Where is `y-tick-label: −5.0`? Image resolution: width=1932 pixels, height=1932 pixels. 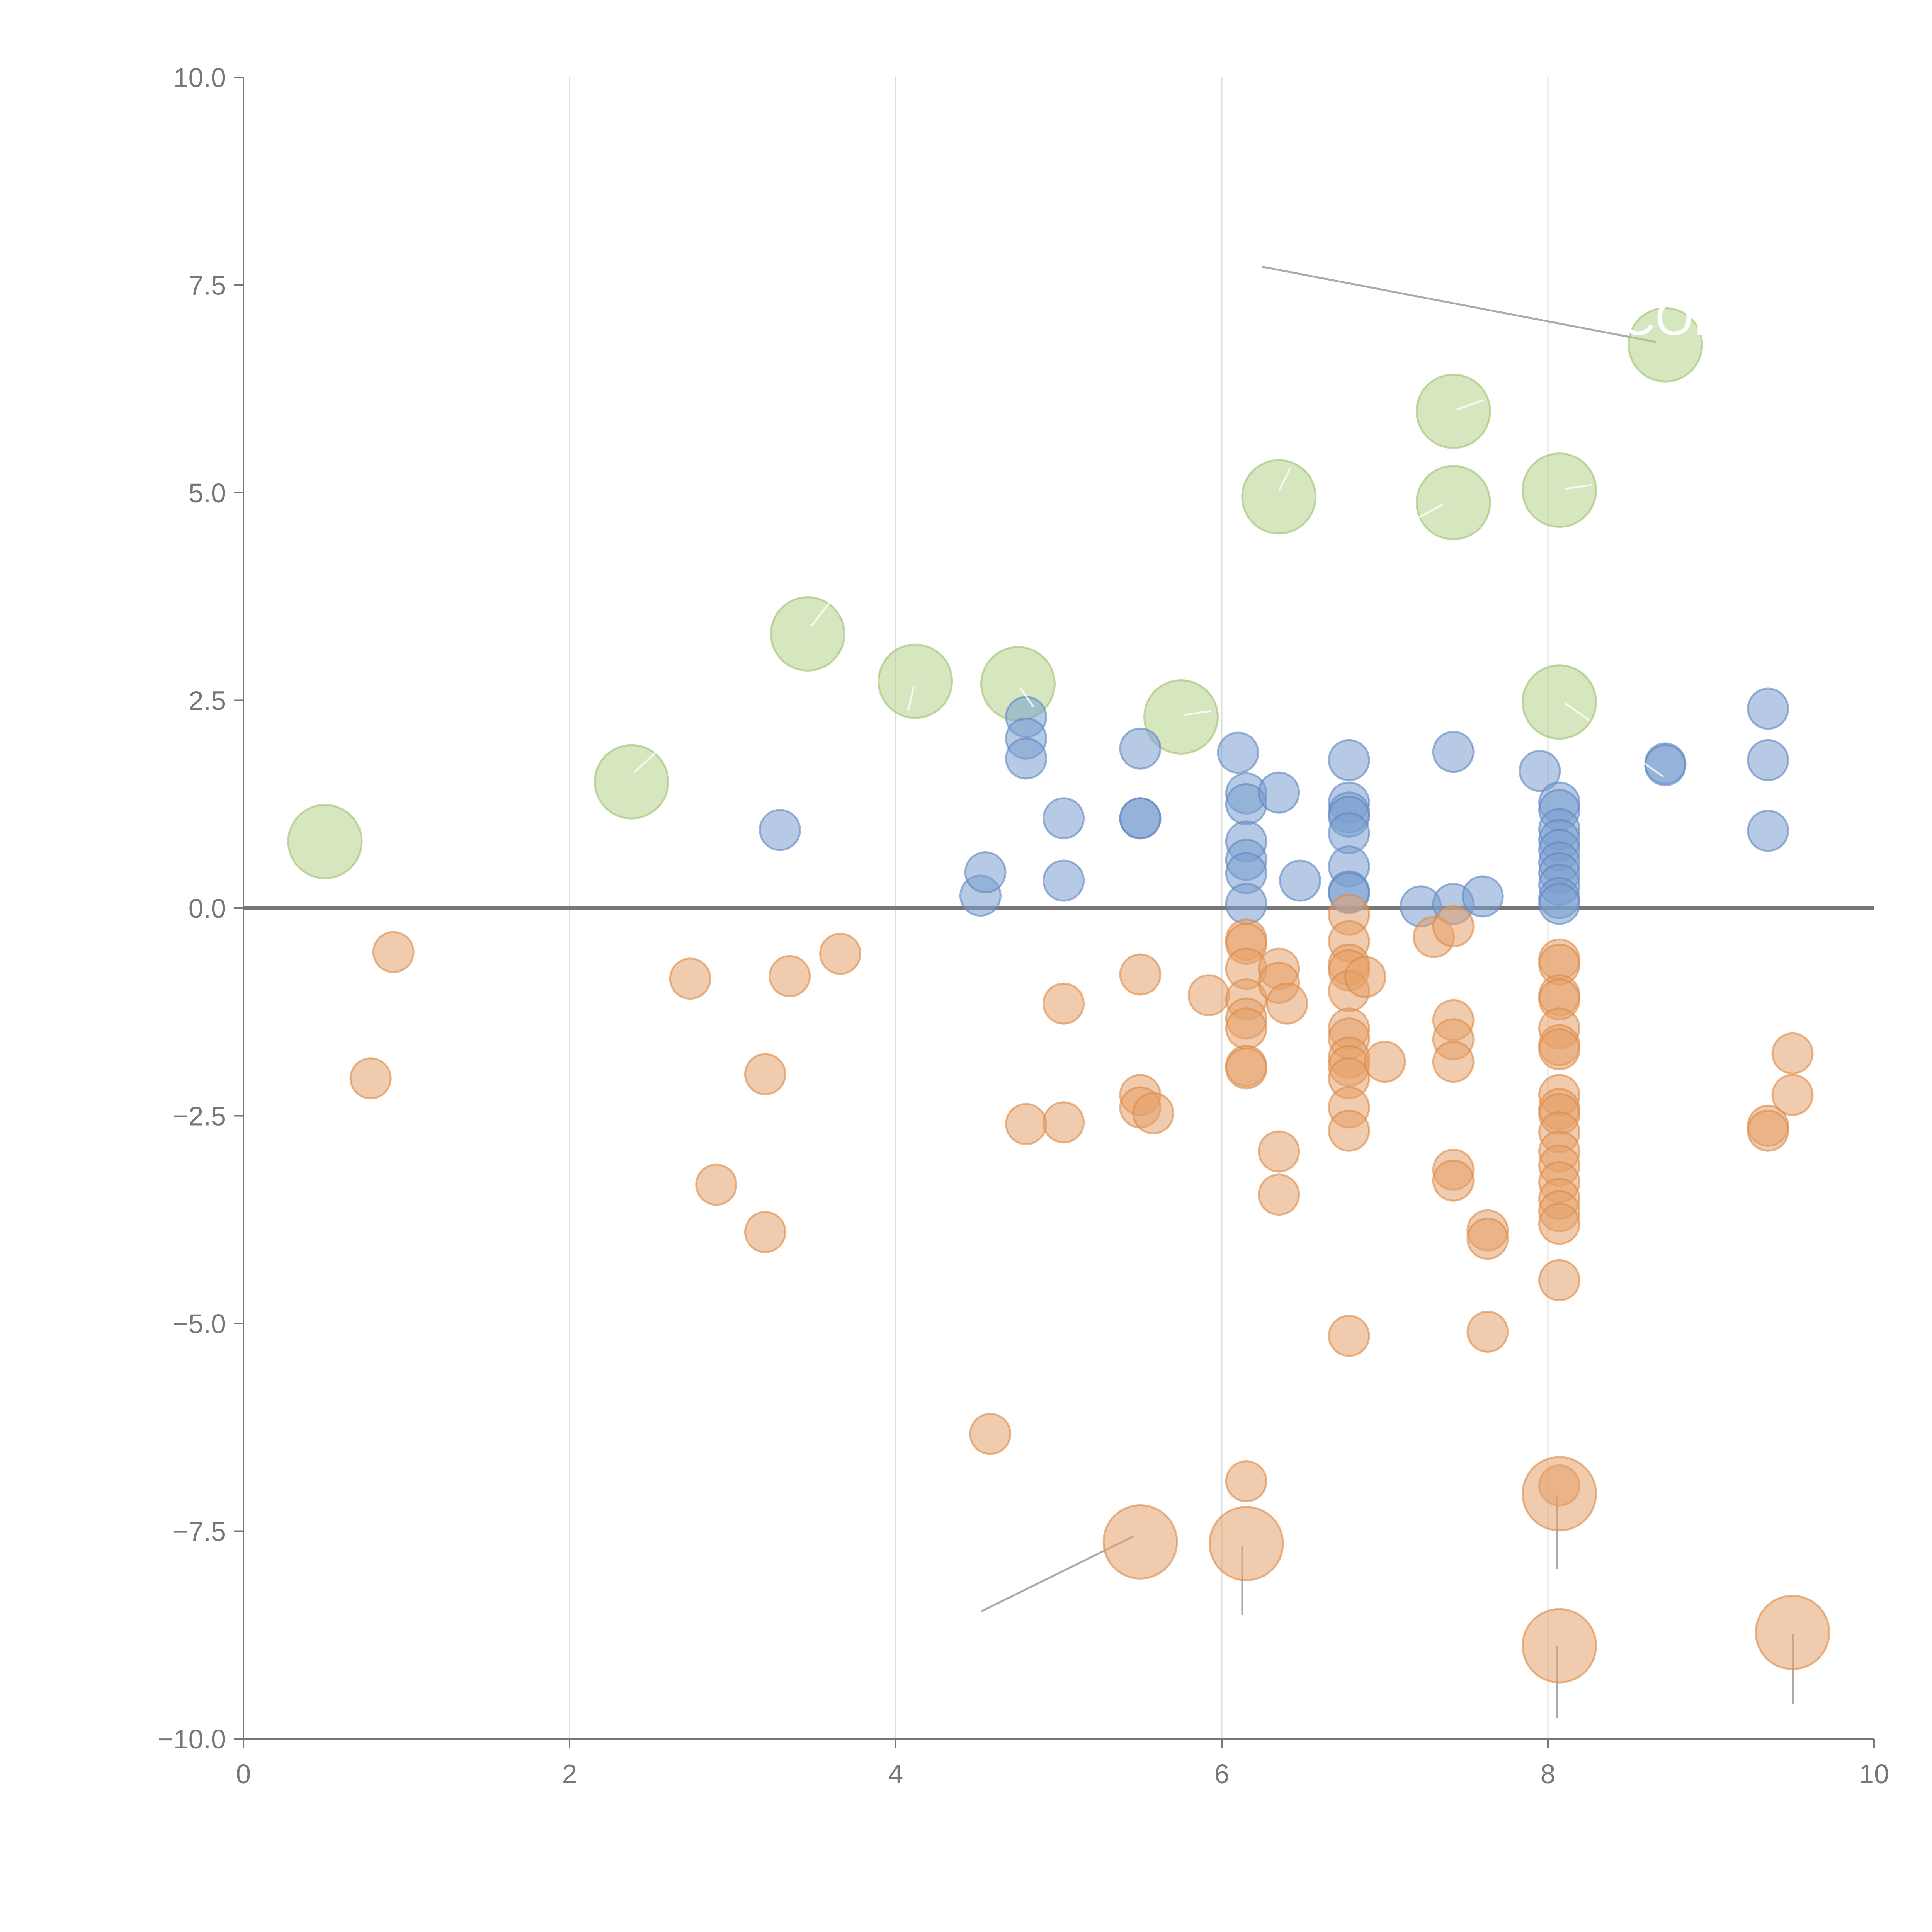 y-tick-label: −5.0 is located at coordinates (200, 1324).